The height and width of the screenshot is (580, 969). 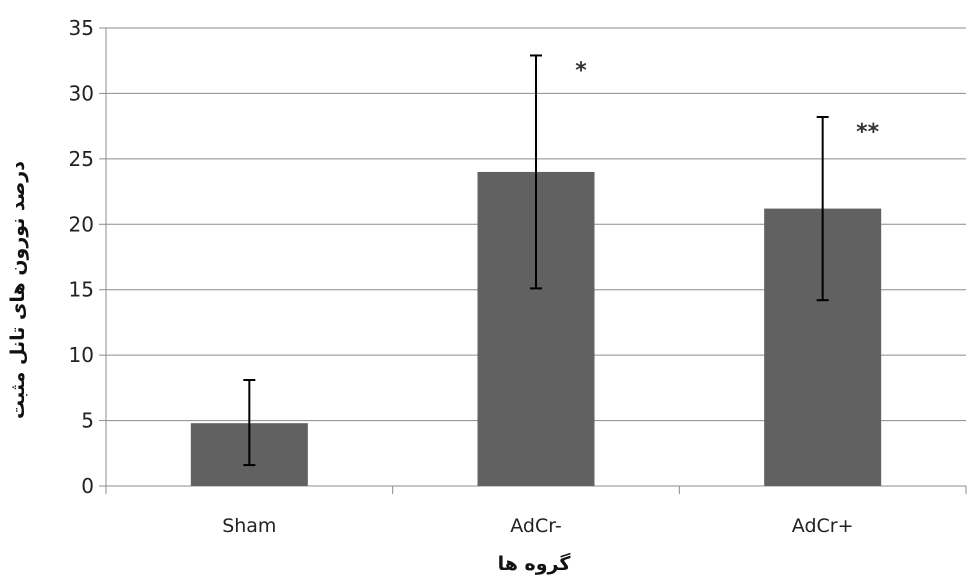 What do you see at coordinates (535, 563) in the screenshot?
I see `x-axis-title: گروه ها` at bounding box center [535, 563].